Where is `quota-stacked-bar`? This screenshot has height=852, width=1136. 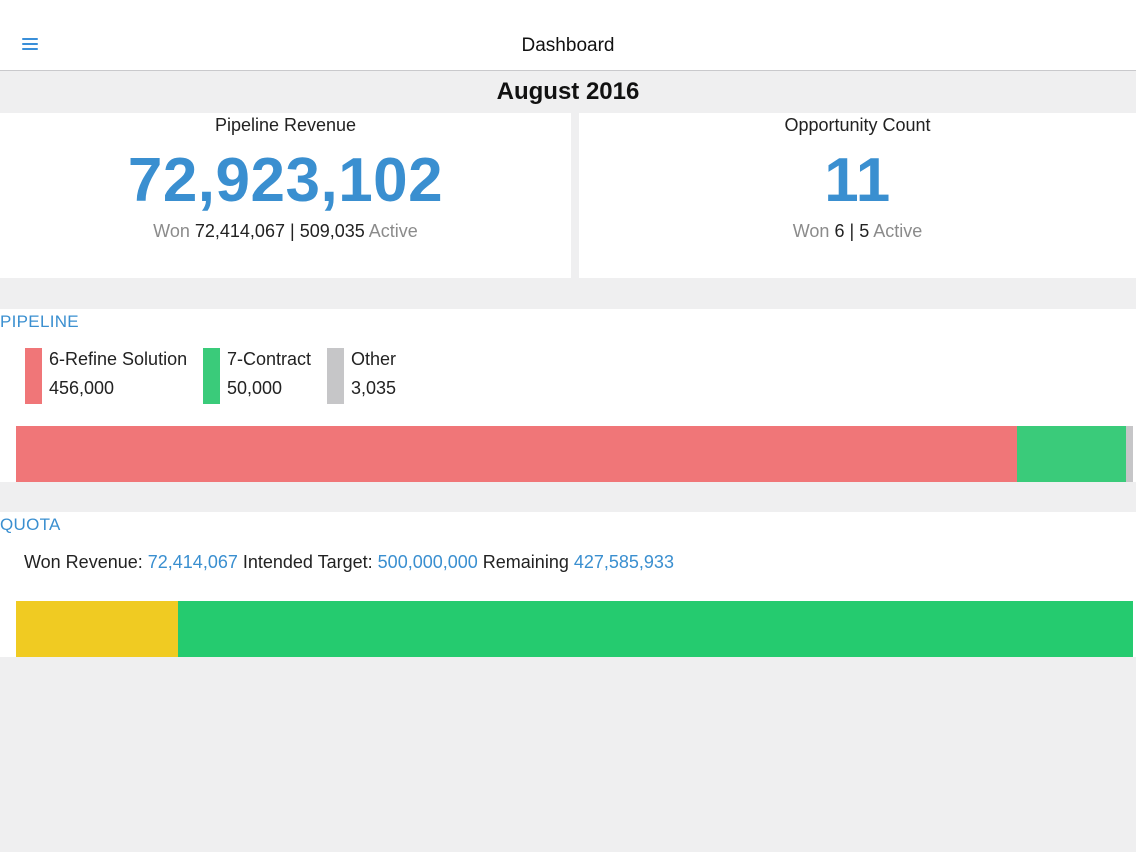 quota-stacked-bar is located at coordinates (574, 629).